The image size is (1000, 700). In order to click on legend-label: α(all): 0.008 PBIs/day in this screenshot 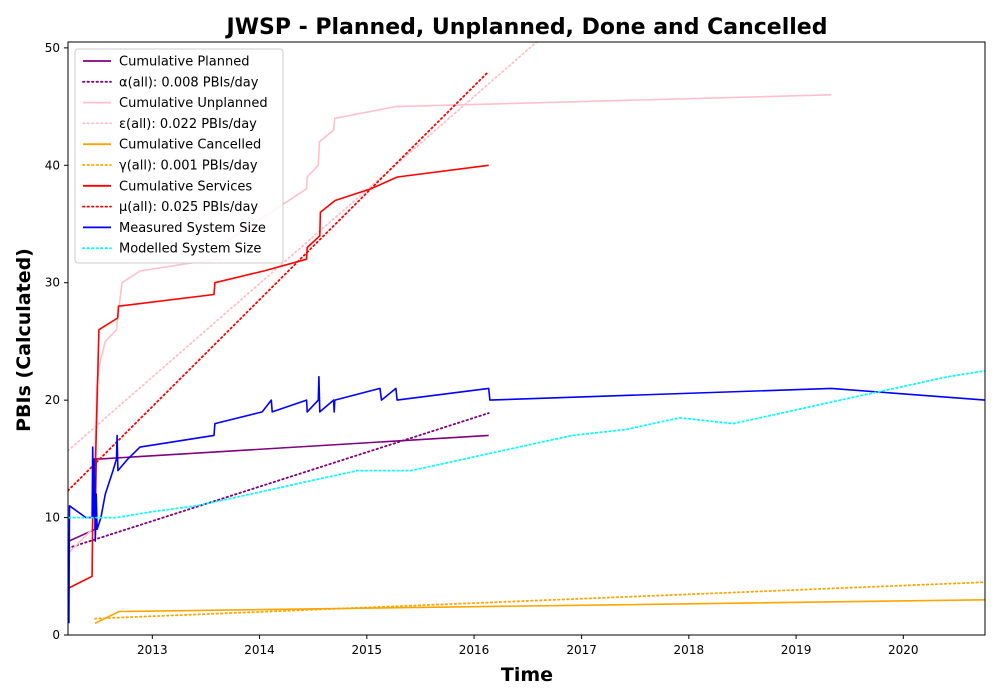, I will do `click(189, 82)`.